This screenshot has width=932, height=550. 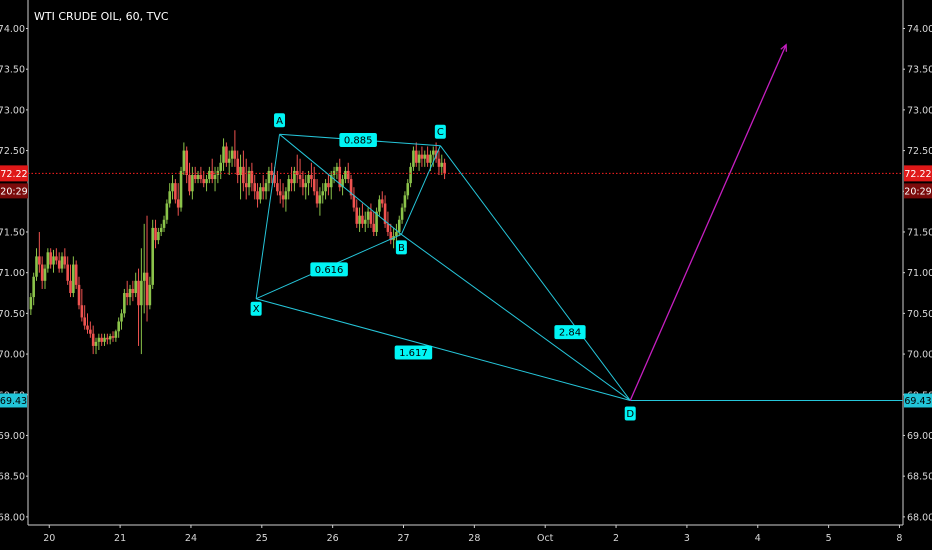 What do you see at coordinates (919, 273) in the screenshot?
I see `y-tick-label-right: 71.00` at bounding box center [919, 273].